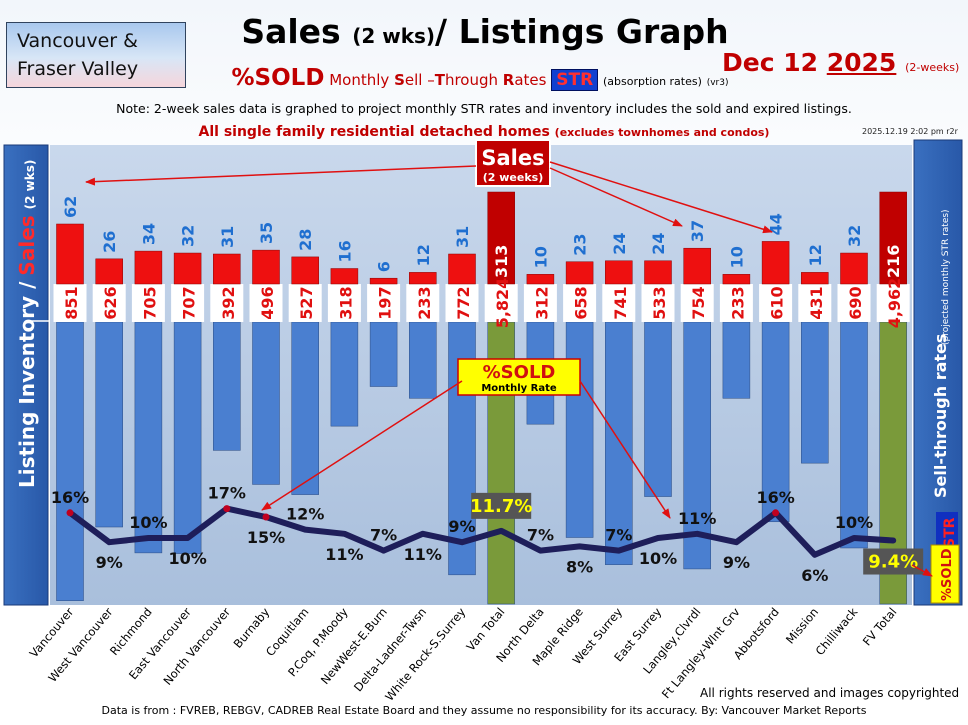 This screenshot has width=968, height=725. What do you see at coordinates (96, 55) in the screenshot?
I see `region-label-box: Vancouver & Fraser Valley` at bounding box center [96, 55].